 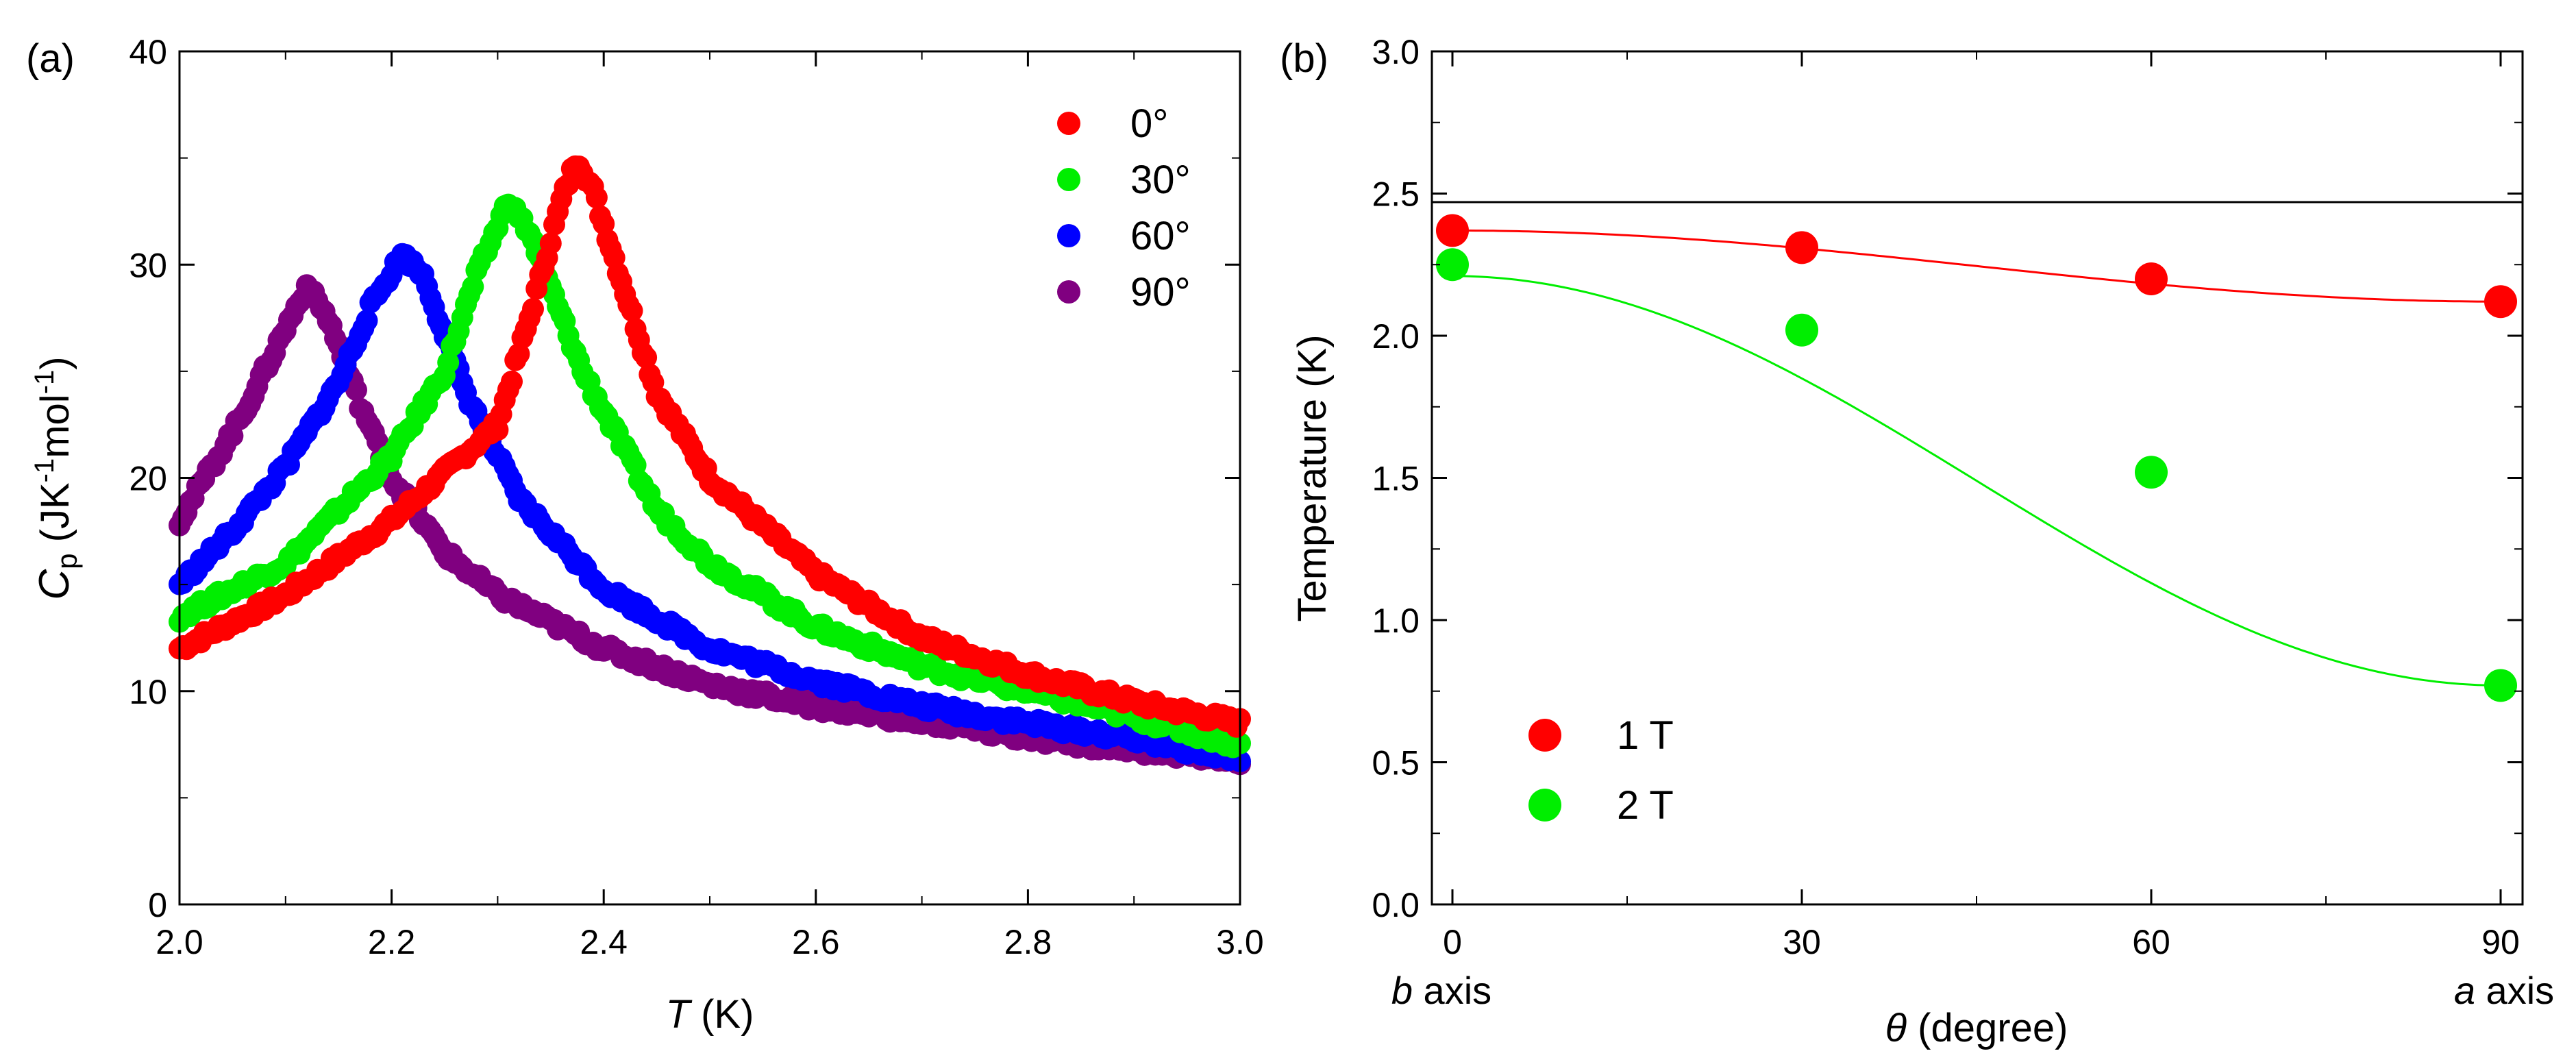 I want to click on a-axis-rest: axis, so click(x=2514, y=990).